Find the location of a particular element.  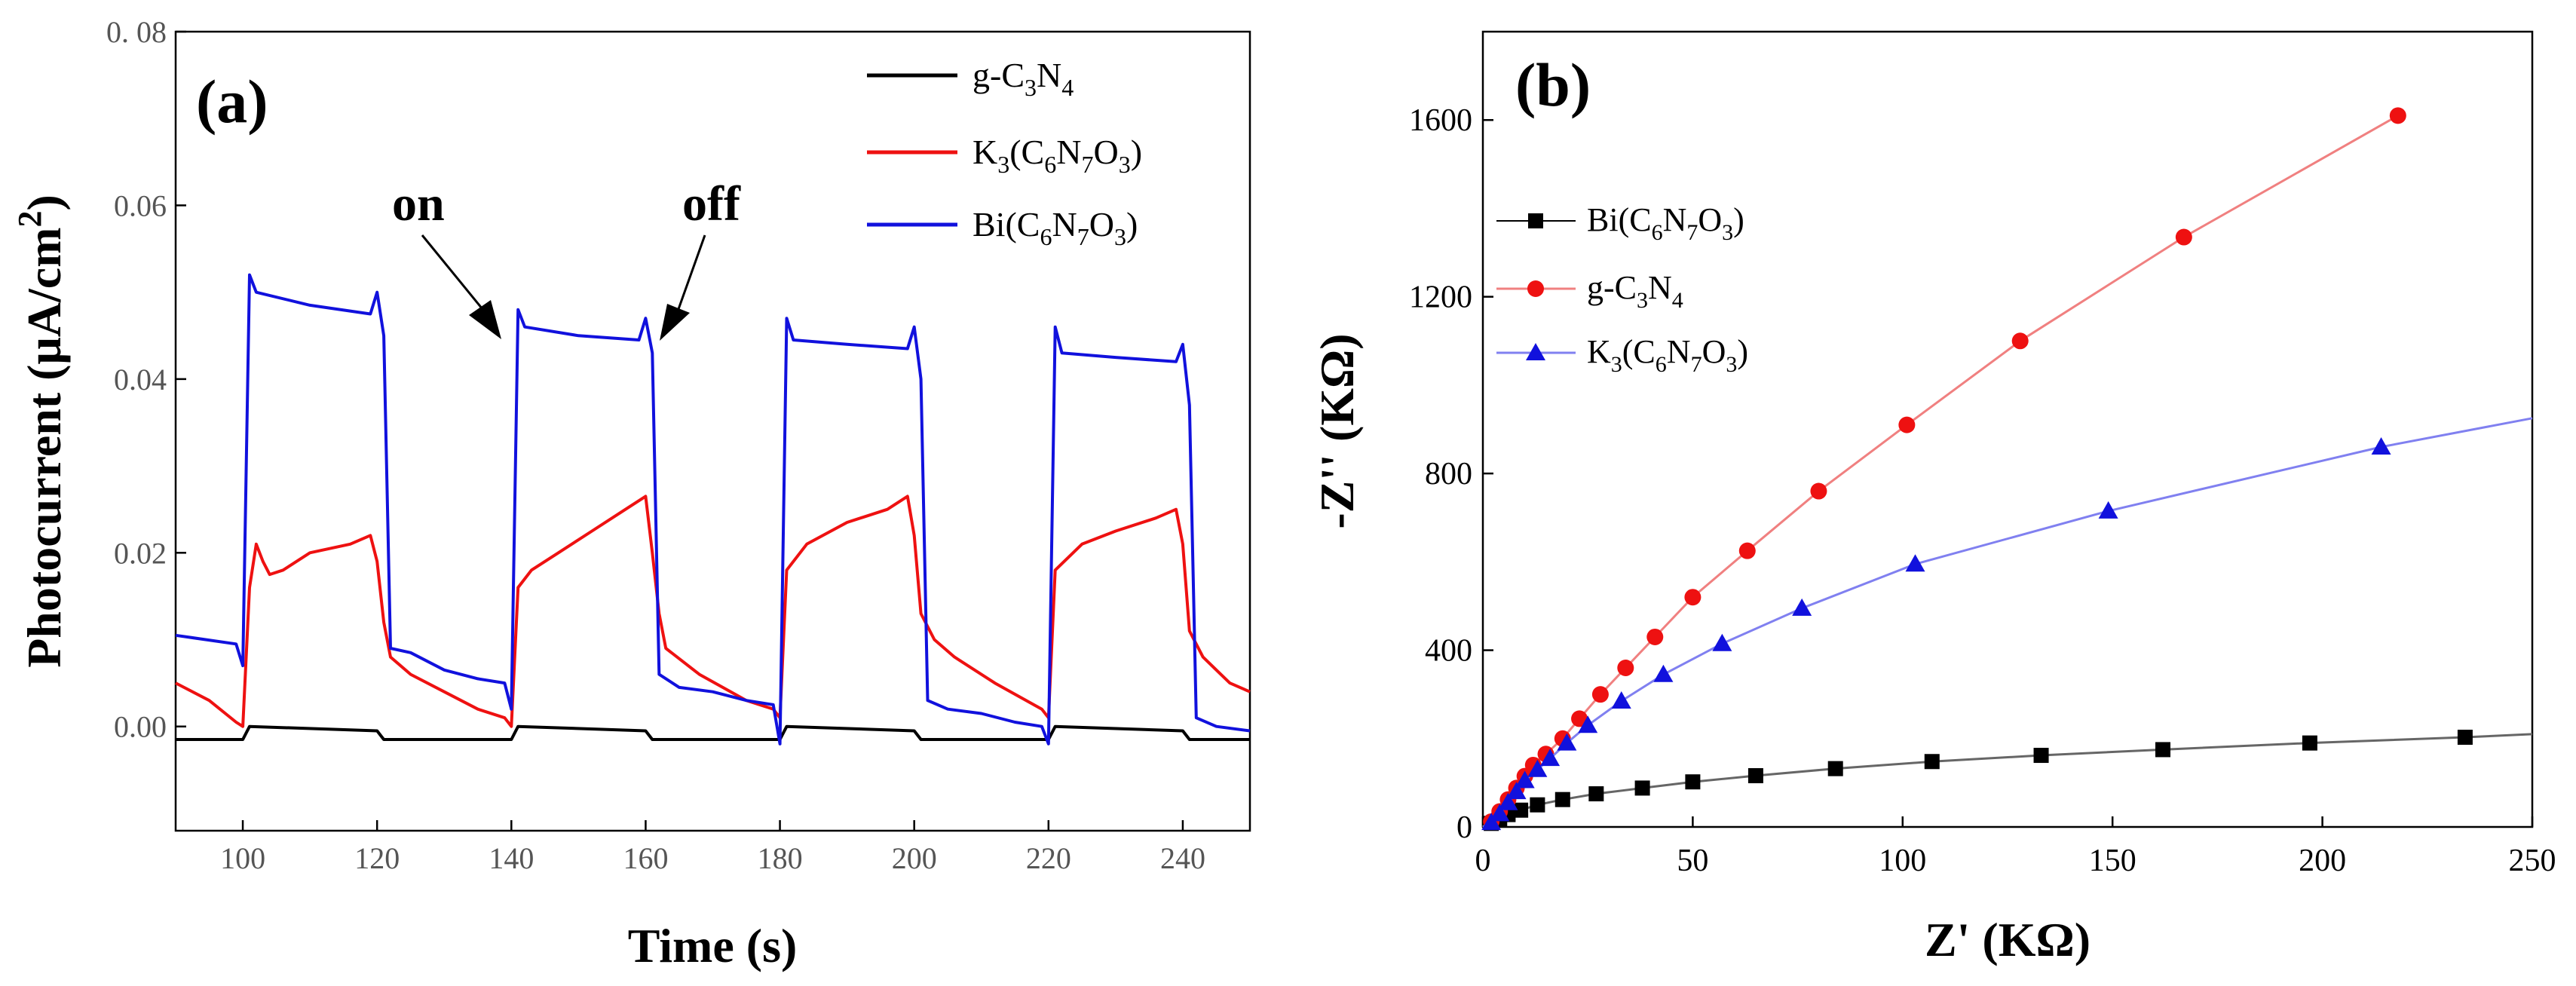

panel-b-xtick-label-250: 250 is located at coordinates (2532, 861).